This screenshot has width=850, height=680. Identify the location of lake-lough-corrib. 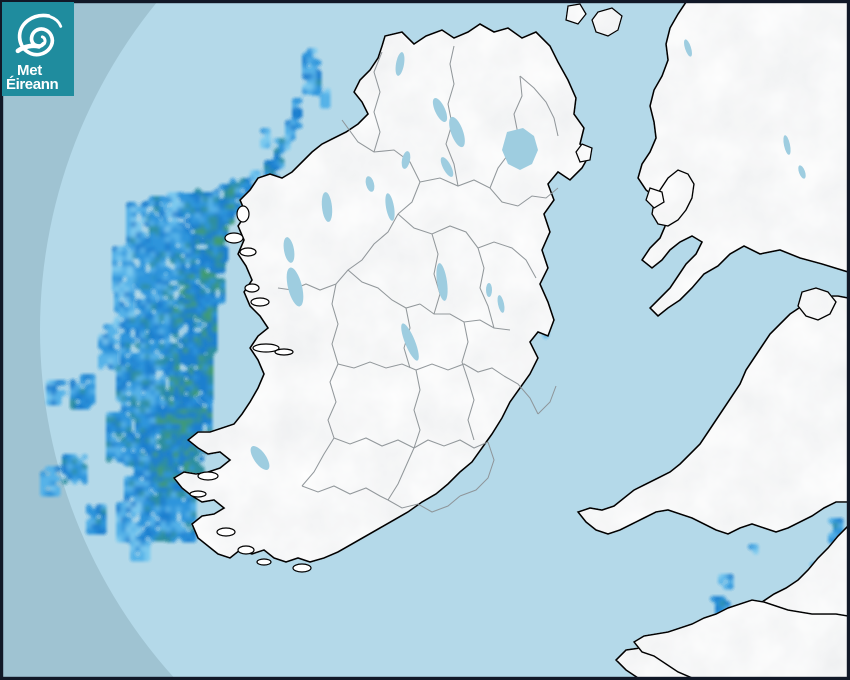
(295, 287).